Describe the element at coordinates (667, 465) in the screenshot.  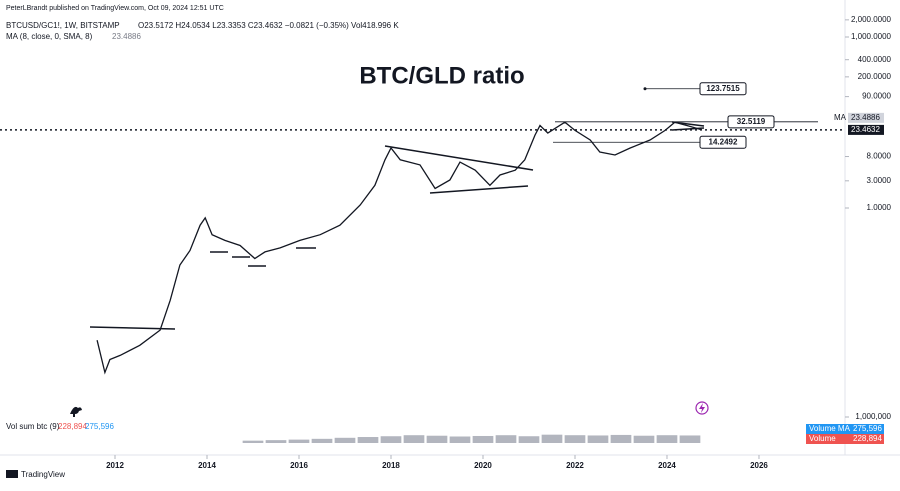
I see `x-tick-label: 2024` at that location.